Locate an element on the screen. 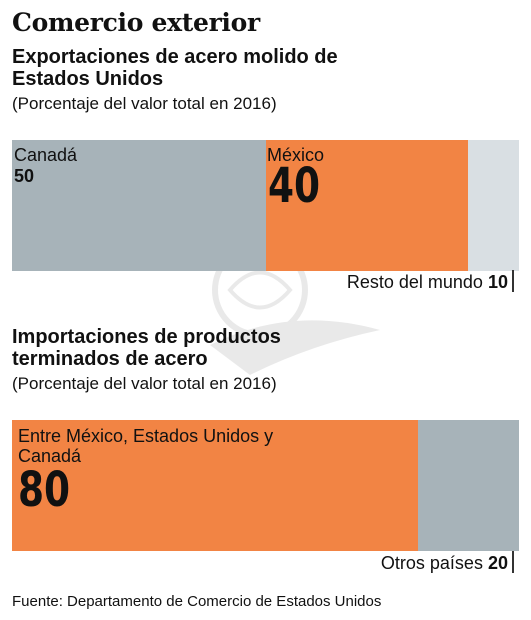  bar-segment-resto-del-mundo is located at coordinates (493, 205).